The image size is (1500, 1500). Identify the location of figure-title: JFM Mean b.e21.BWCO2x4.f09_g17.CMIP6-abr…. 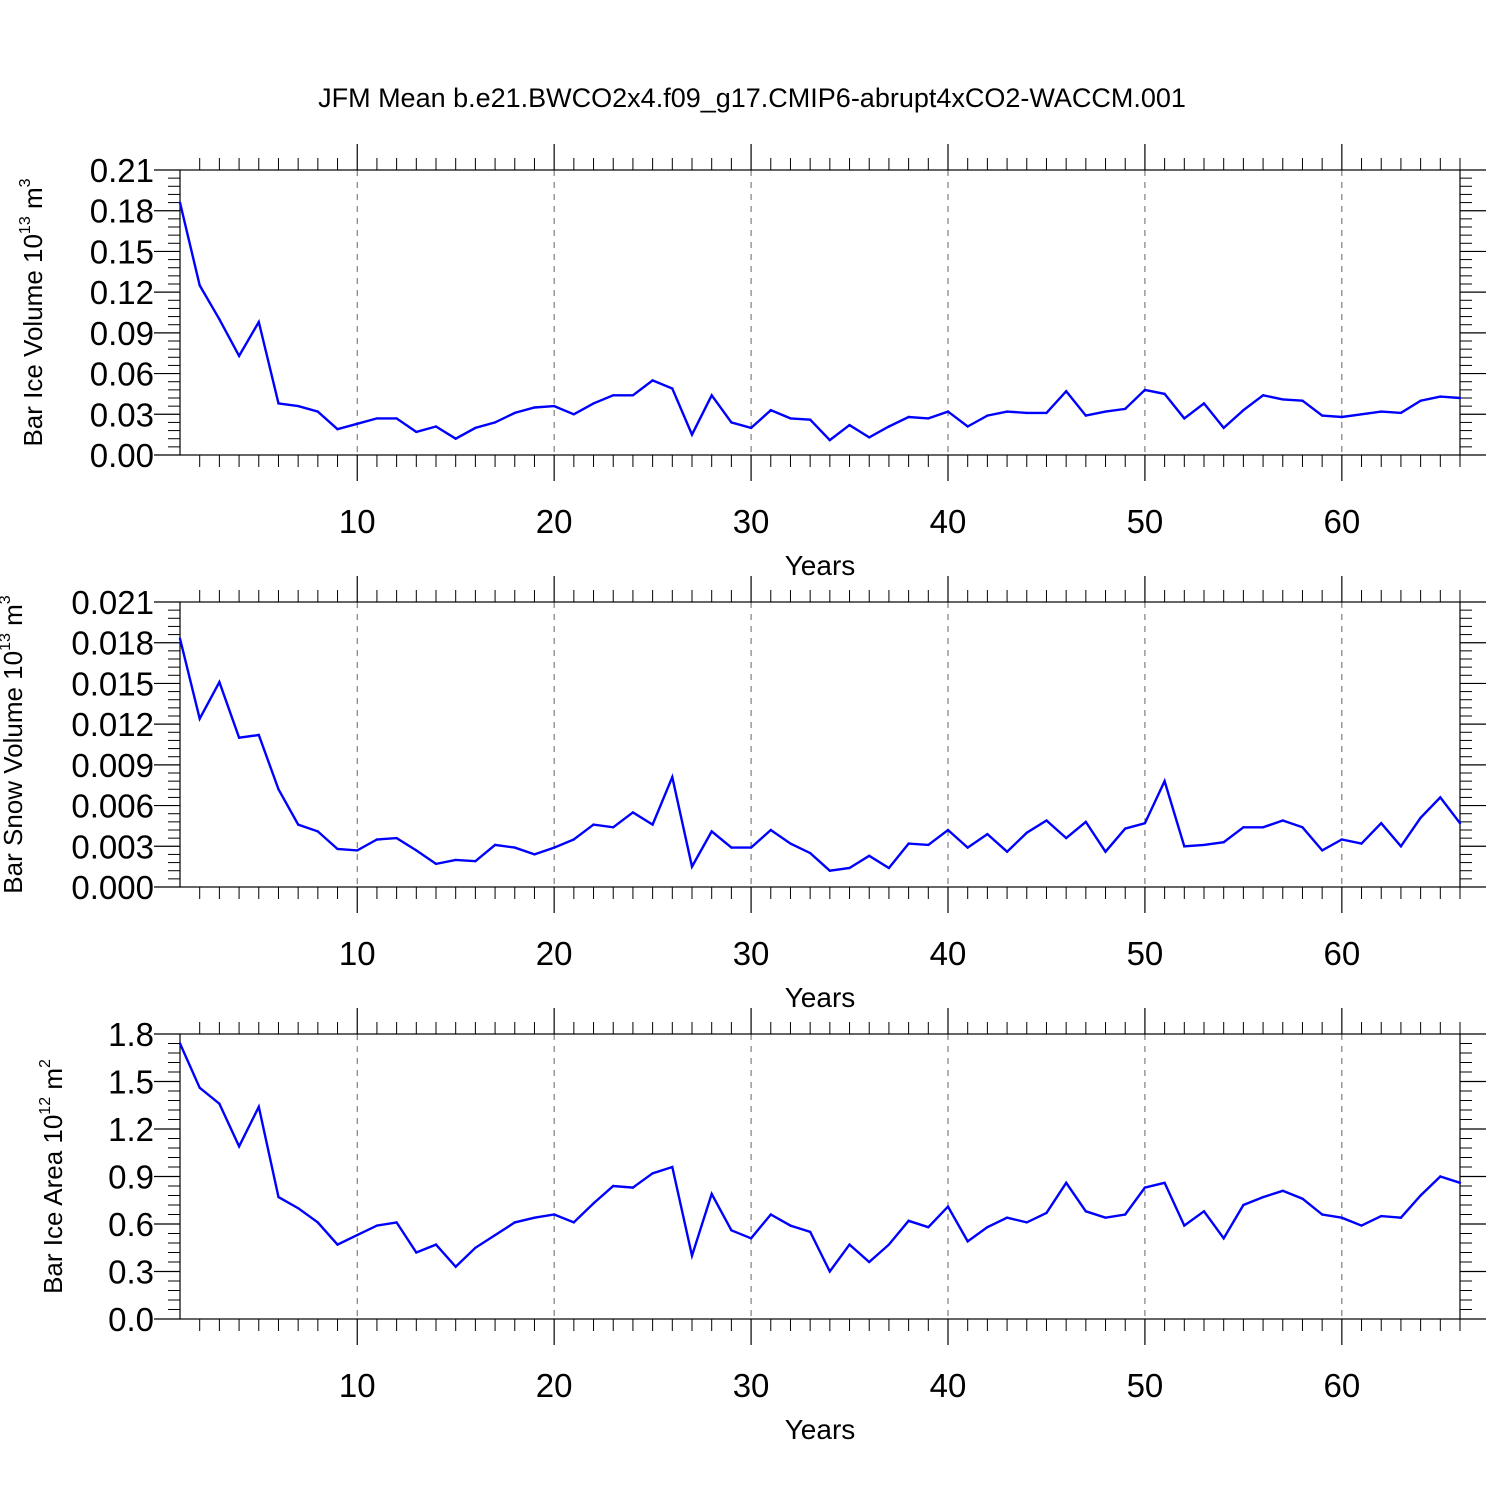
(752, 98).